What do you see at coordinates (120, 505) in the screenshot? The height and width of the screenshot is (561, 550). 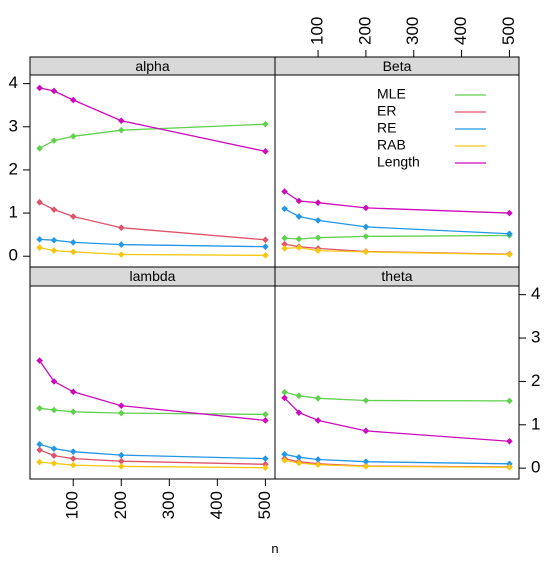 I see `x-tick-label-bottom-200: 200` at bounding box center [120, 505].